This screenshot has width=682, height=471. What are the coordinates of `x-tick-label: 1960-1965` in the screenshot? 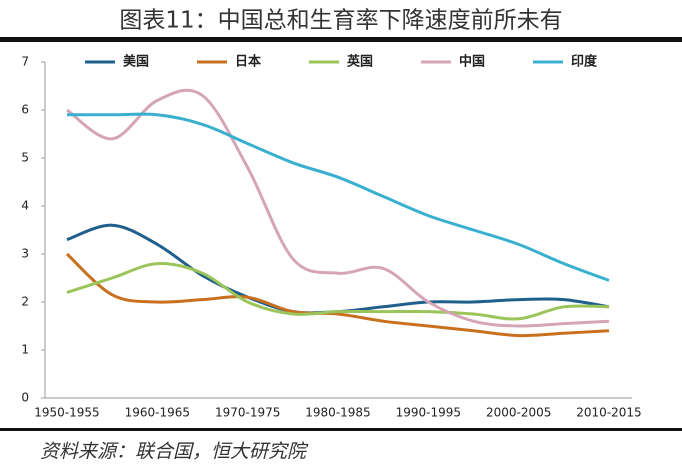 It's located at (157, 413).